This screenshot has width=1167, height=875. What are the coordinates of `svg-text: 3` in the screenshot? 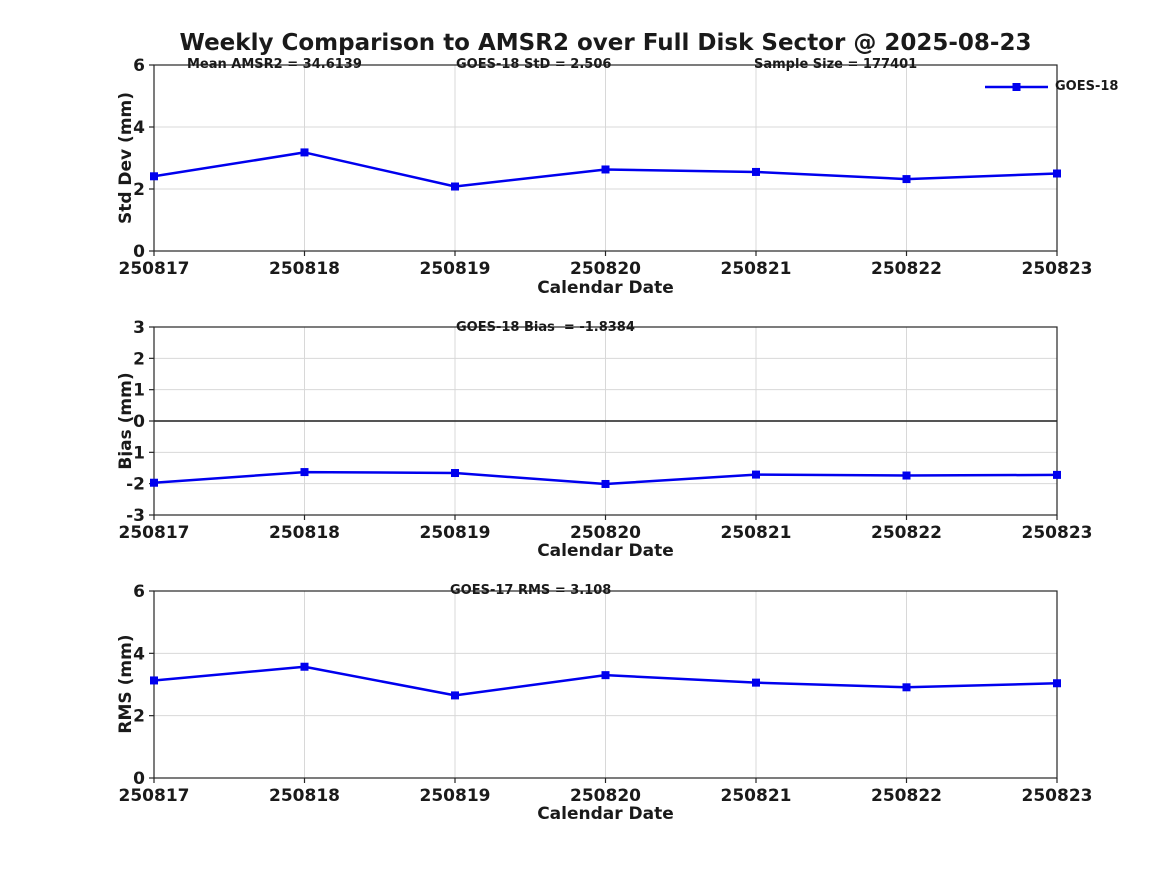 It's located at (139, 328).